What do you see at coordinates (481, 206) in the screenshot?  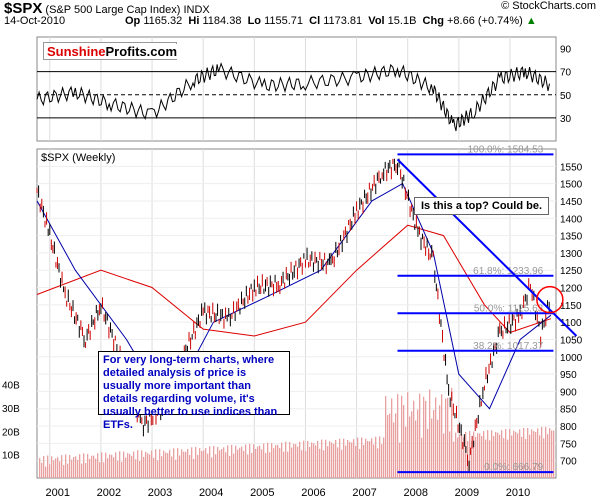 I see `top-callout: Is this a top? Could be.` at bounding box center [481, 206].